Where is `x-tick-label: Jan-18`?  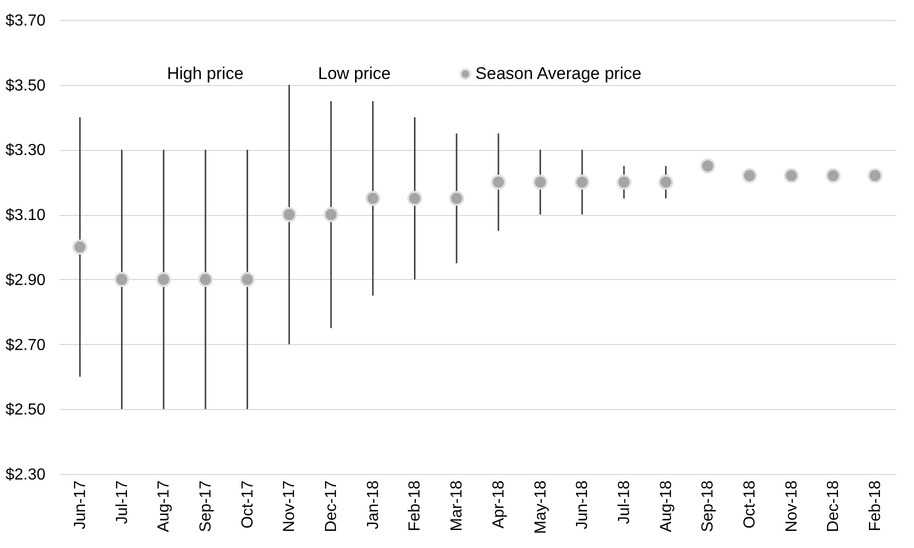
x-tick-label: Jan-18 is located at coordinates (373, 505).